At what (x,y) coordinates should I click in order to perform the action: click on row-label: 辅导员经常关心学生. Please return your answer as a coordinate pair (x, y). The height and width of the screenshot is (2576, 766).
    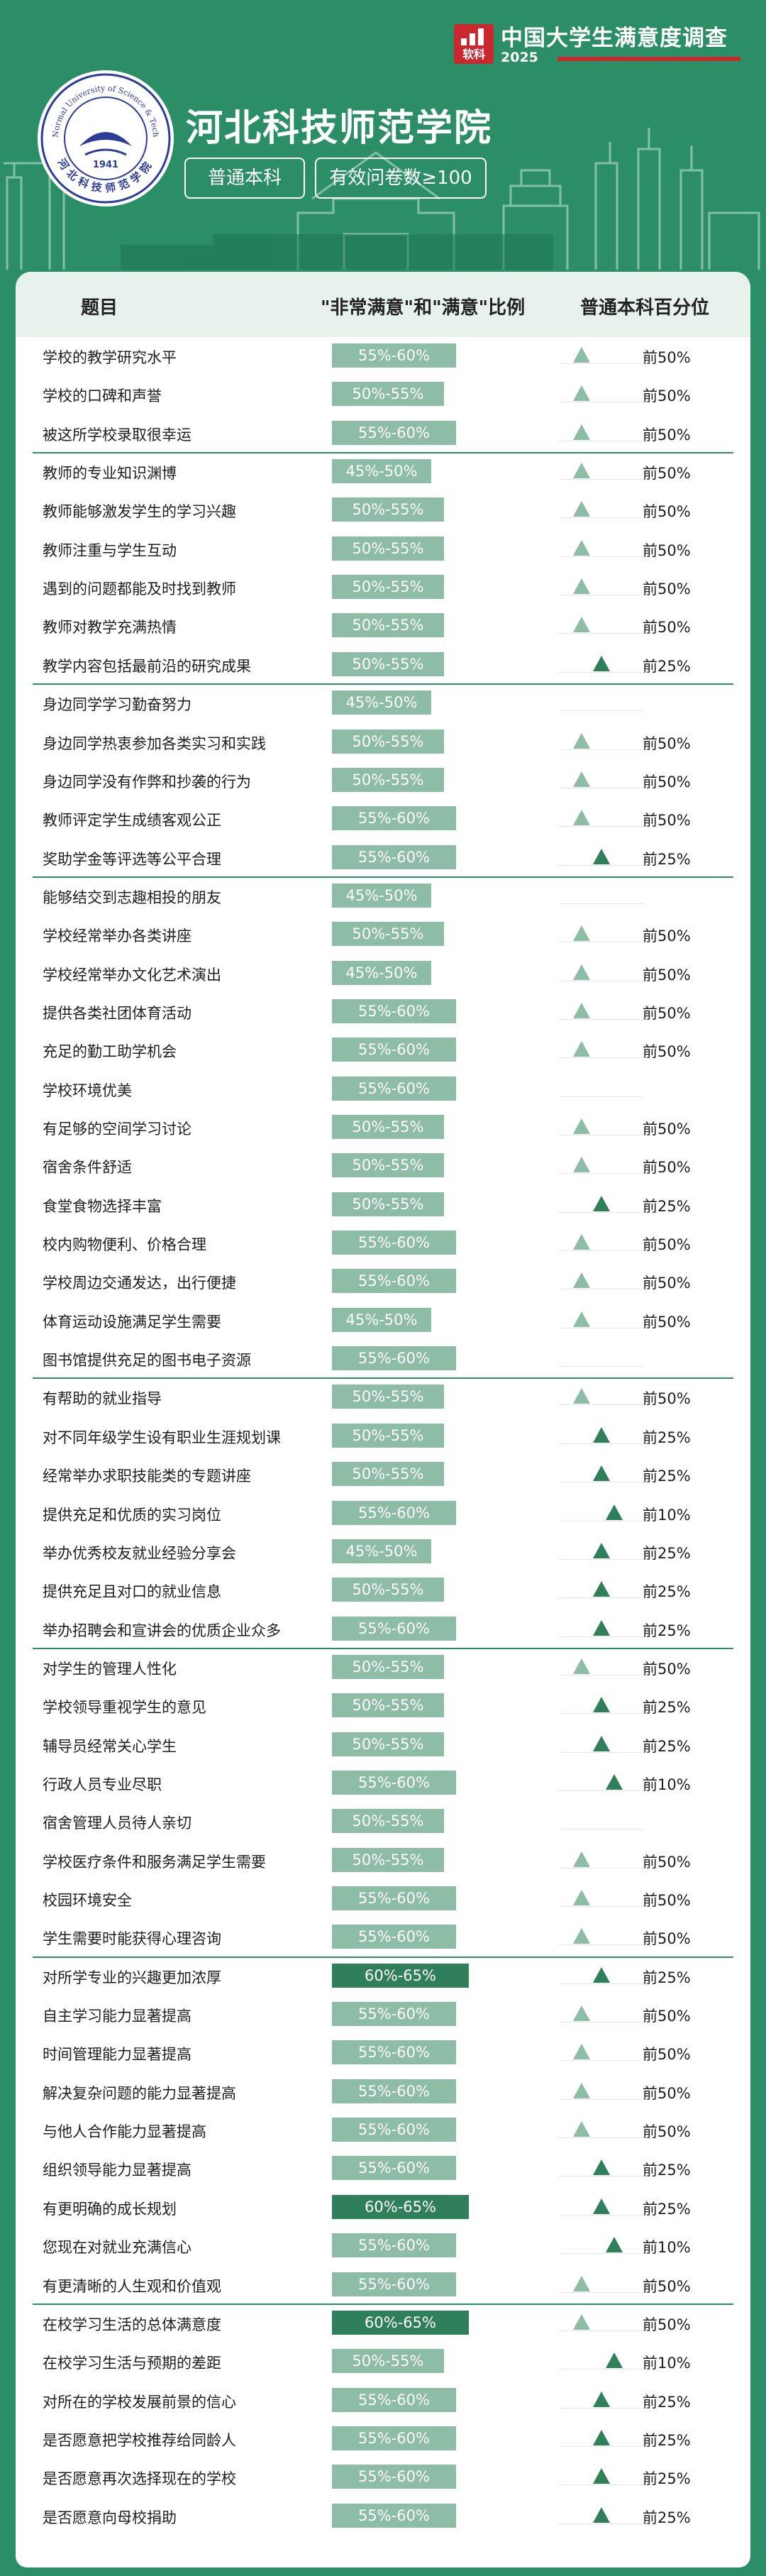
    Looking at the image, I should click on (110, 1746).